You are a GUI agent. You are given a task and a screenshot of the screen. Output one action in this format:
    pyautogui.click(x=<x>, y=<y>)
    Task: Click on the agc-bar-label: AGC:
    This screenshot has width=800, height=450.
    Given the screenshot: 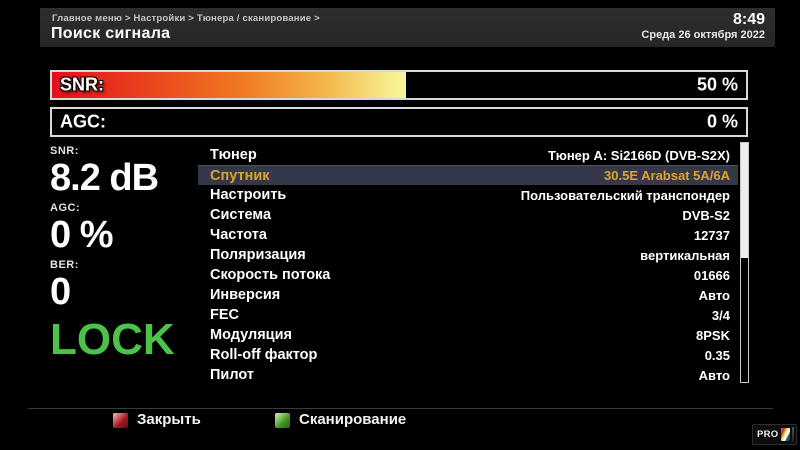 What is the action you would take?
    pyautogui.click(x=83, y=121)
    